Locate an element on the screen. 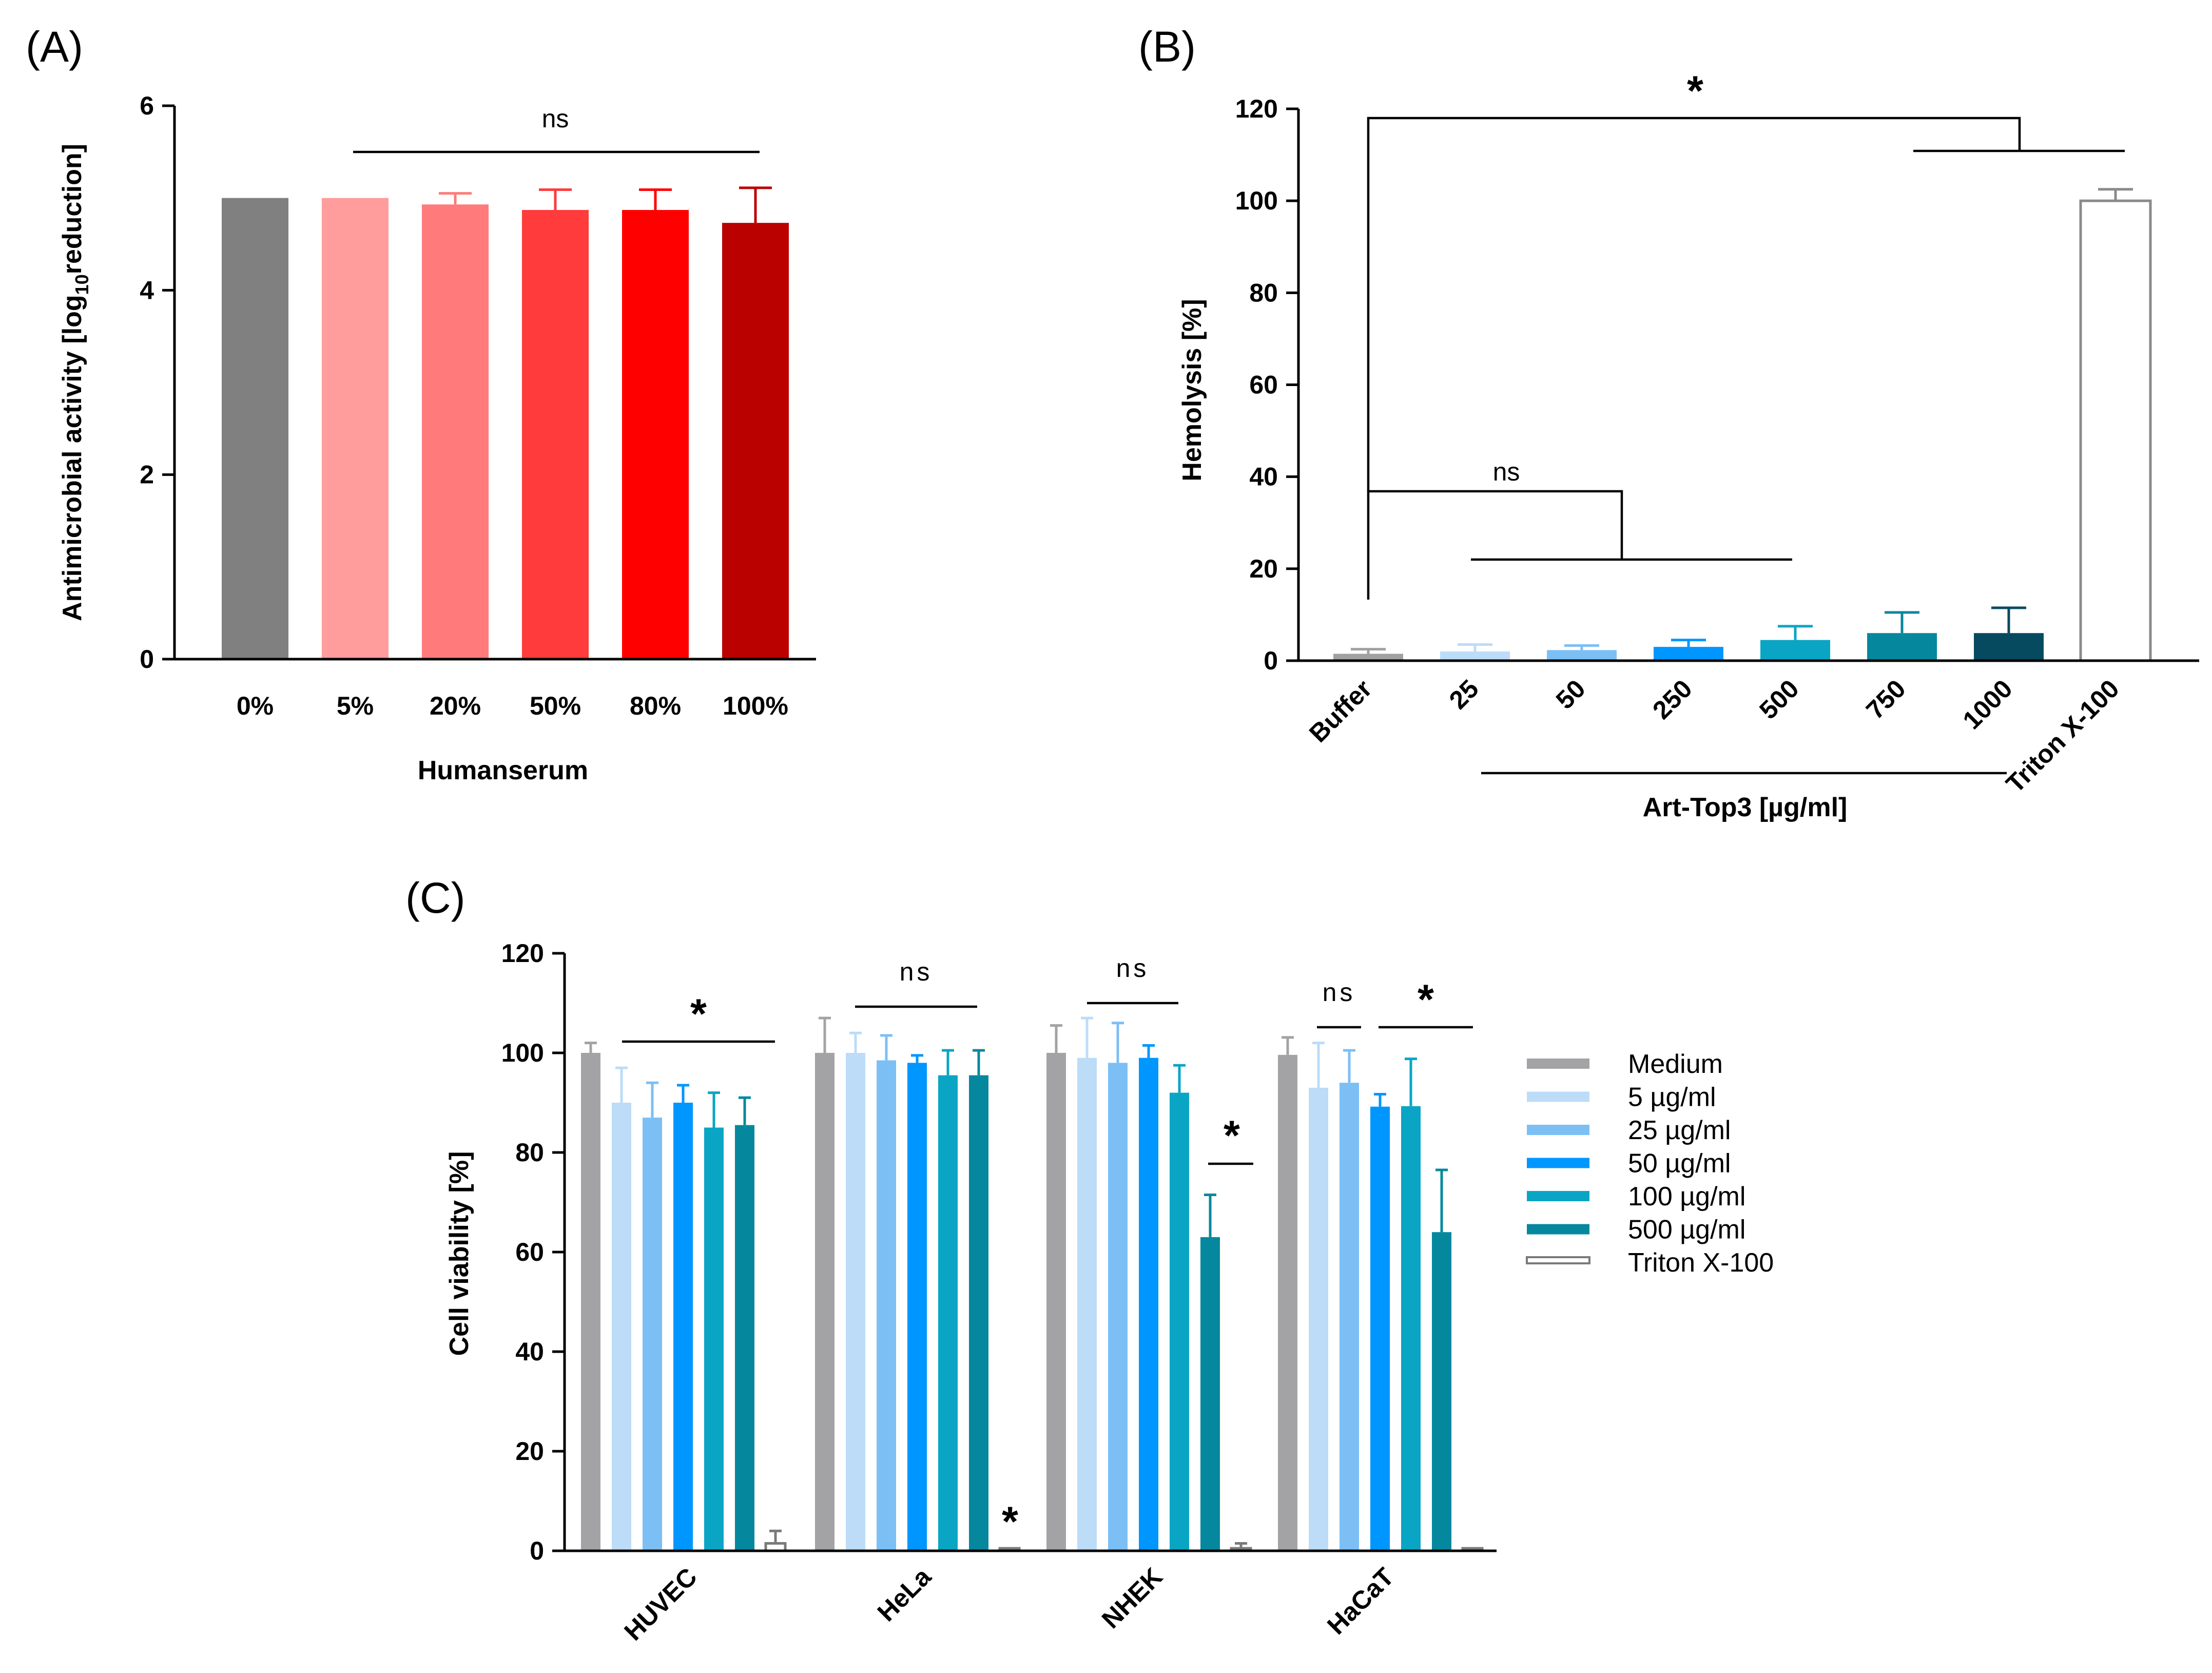 This screenshot has width=2212, height=1673. panel-c-error-bar-nhek-25-g-ml is located at coordinates (1118, 1042).